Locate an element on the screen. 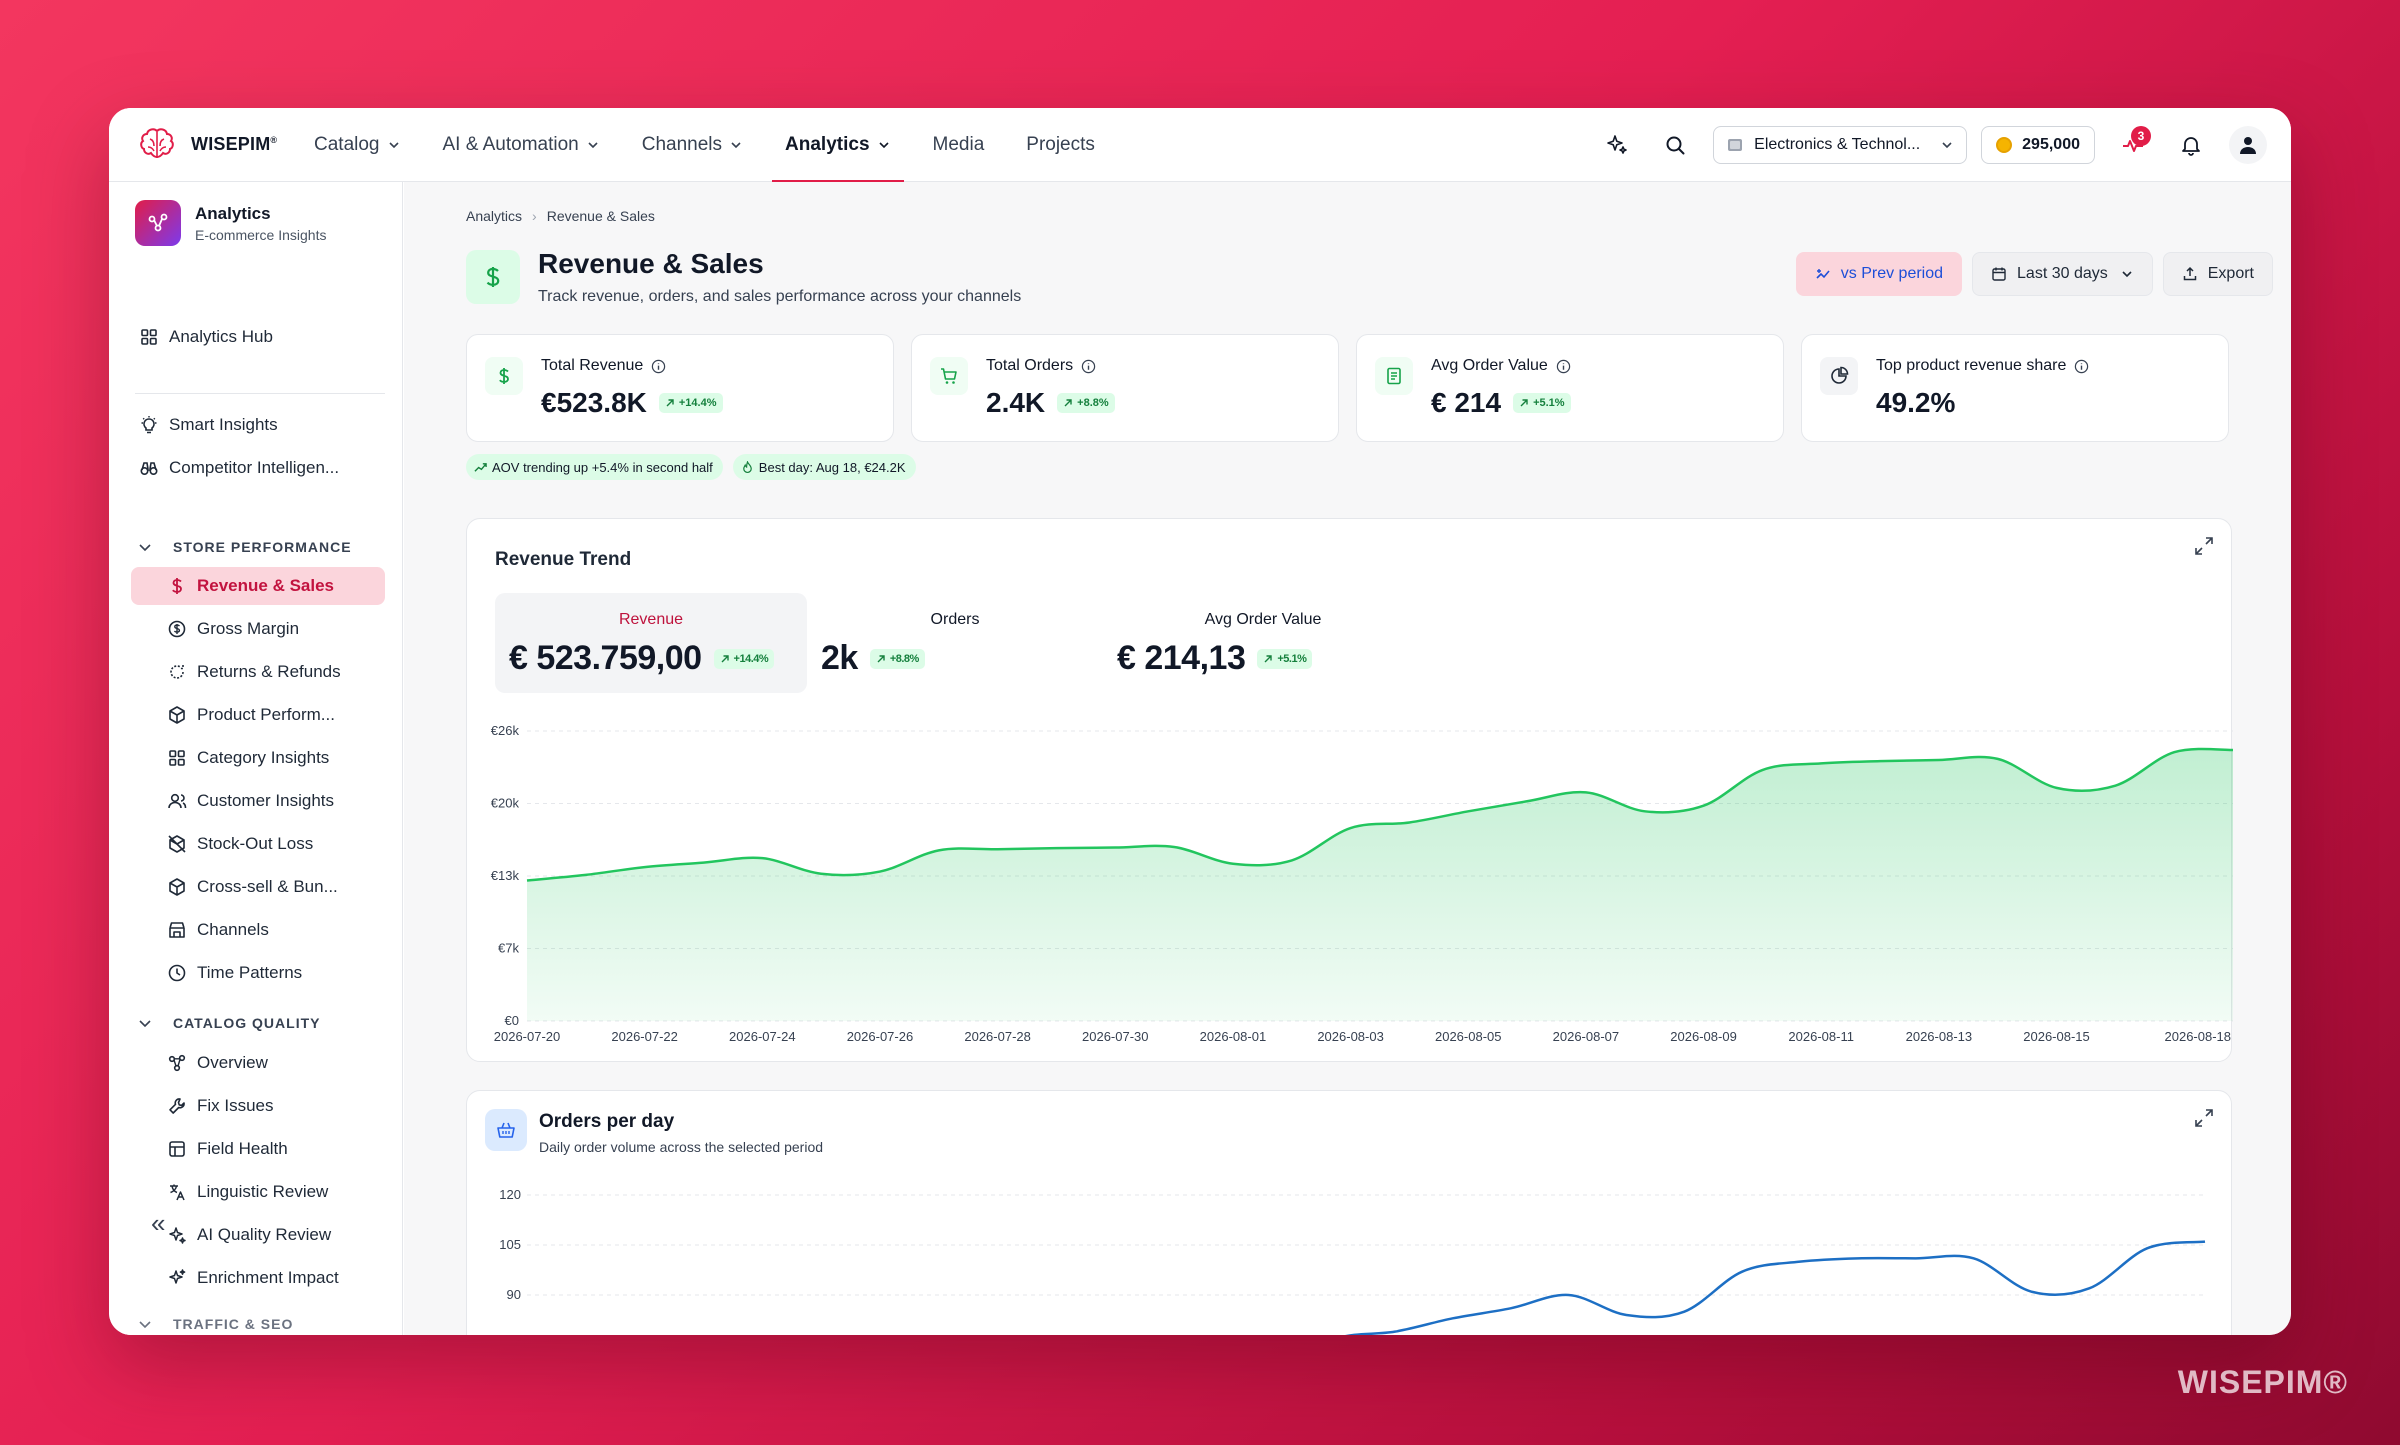 This screenshot has height=1445, width=2400. nav-channels: Channels is located at coordinates (692, 145).